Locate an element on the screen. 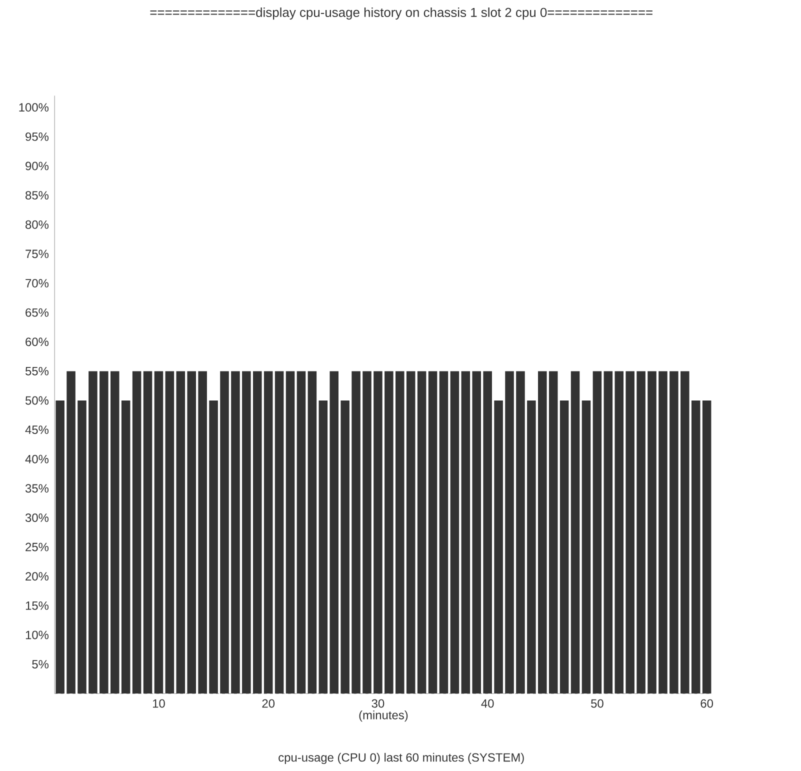  y-tick-label: 80% is located at coordinates (37, 224).